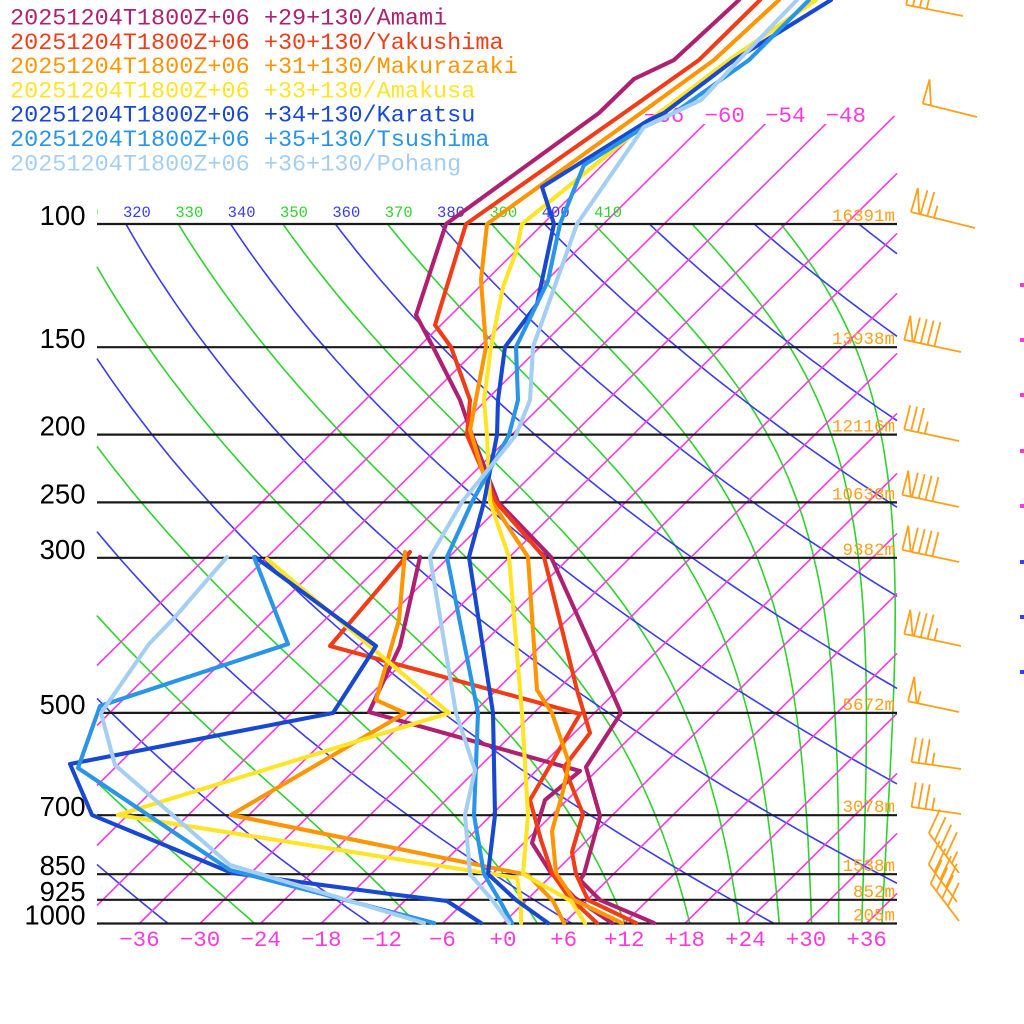 The image size is (1024, 1024). I want to click on svg-text:20251204T1800Z+06 +31+130/Maku: 20251204T1800Z+06 +31+130/Makurazaki, so click(264, 67).